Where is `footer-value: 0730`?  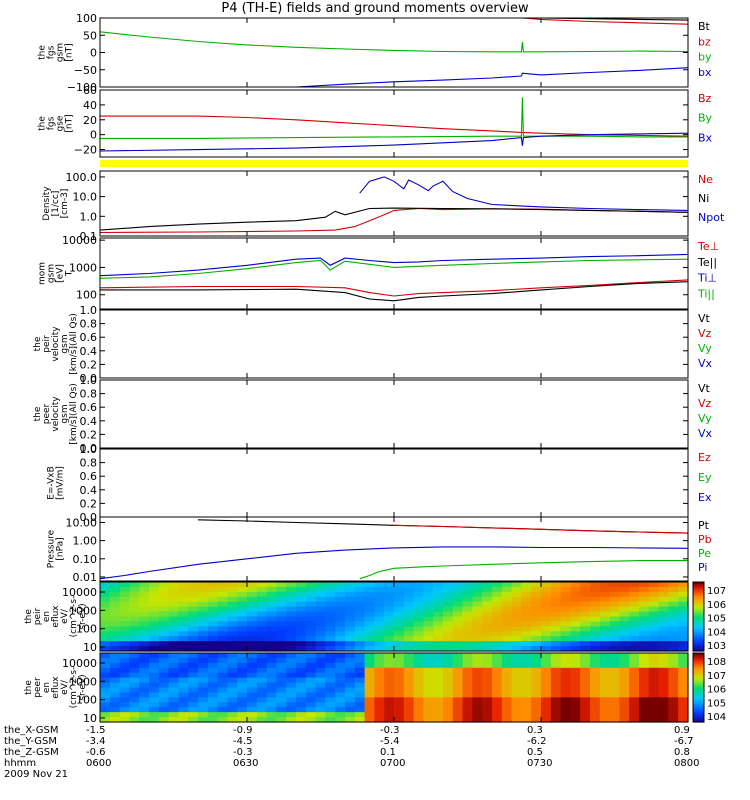
footer-value: 0730 is located at coordinates (540, 763).